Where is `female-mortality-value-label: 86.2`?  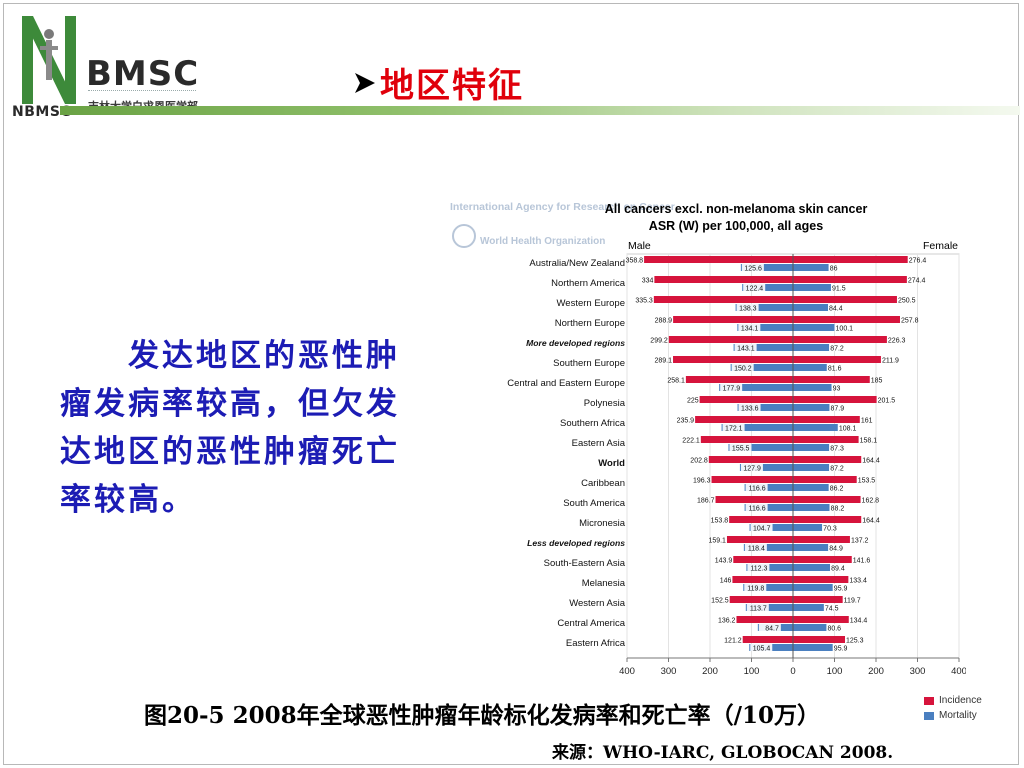 female-mortality-value-label: 86.2 is located at coordinates (837, 489).